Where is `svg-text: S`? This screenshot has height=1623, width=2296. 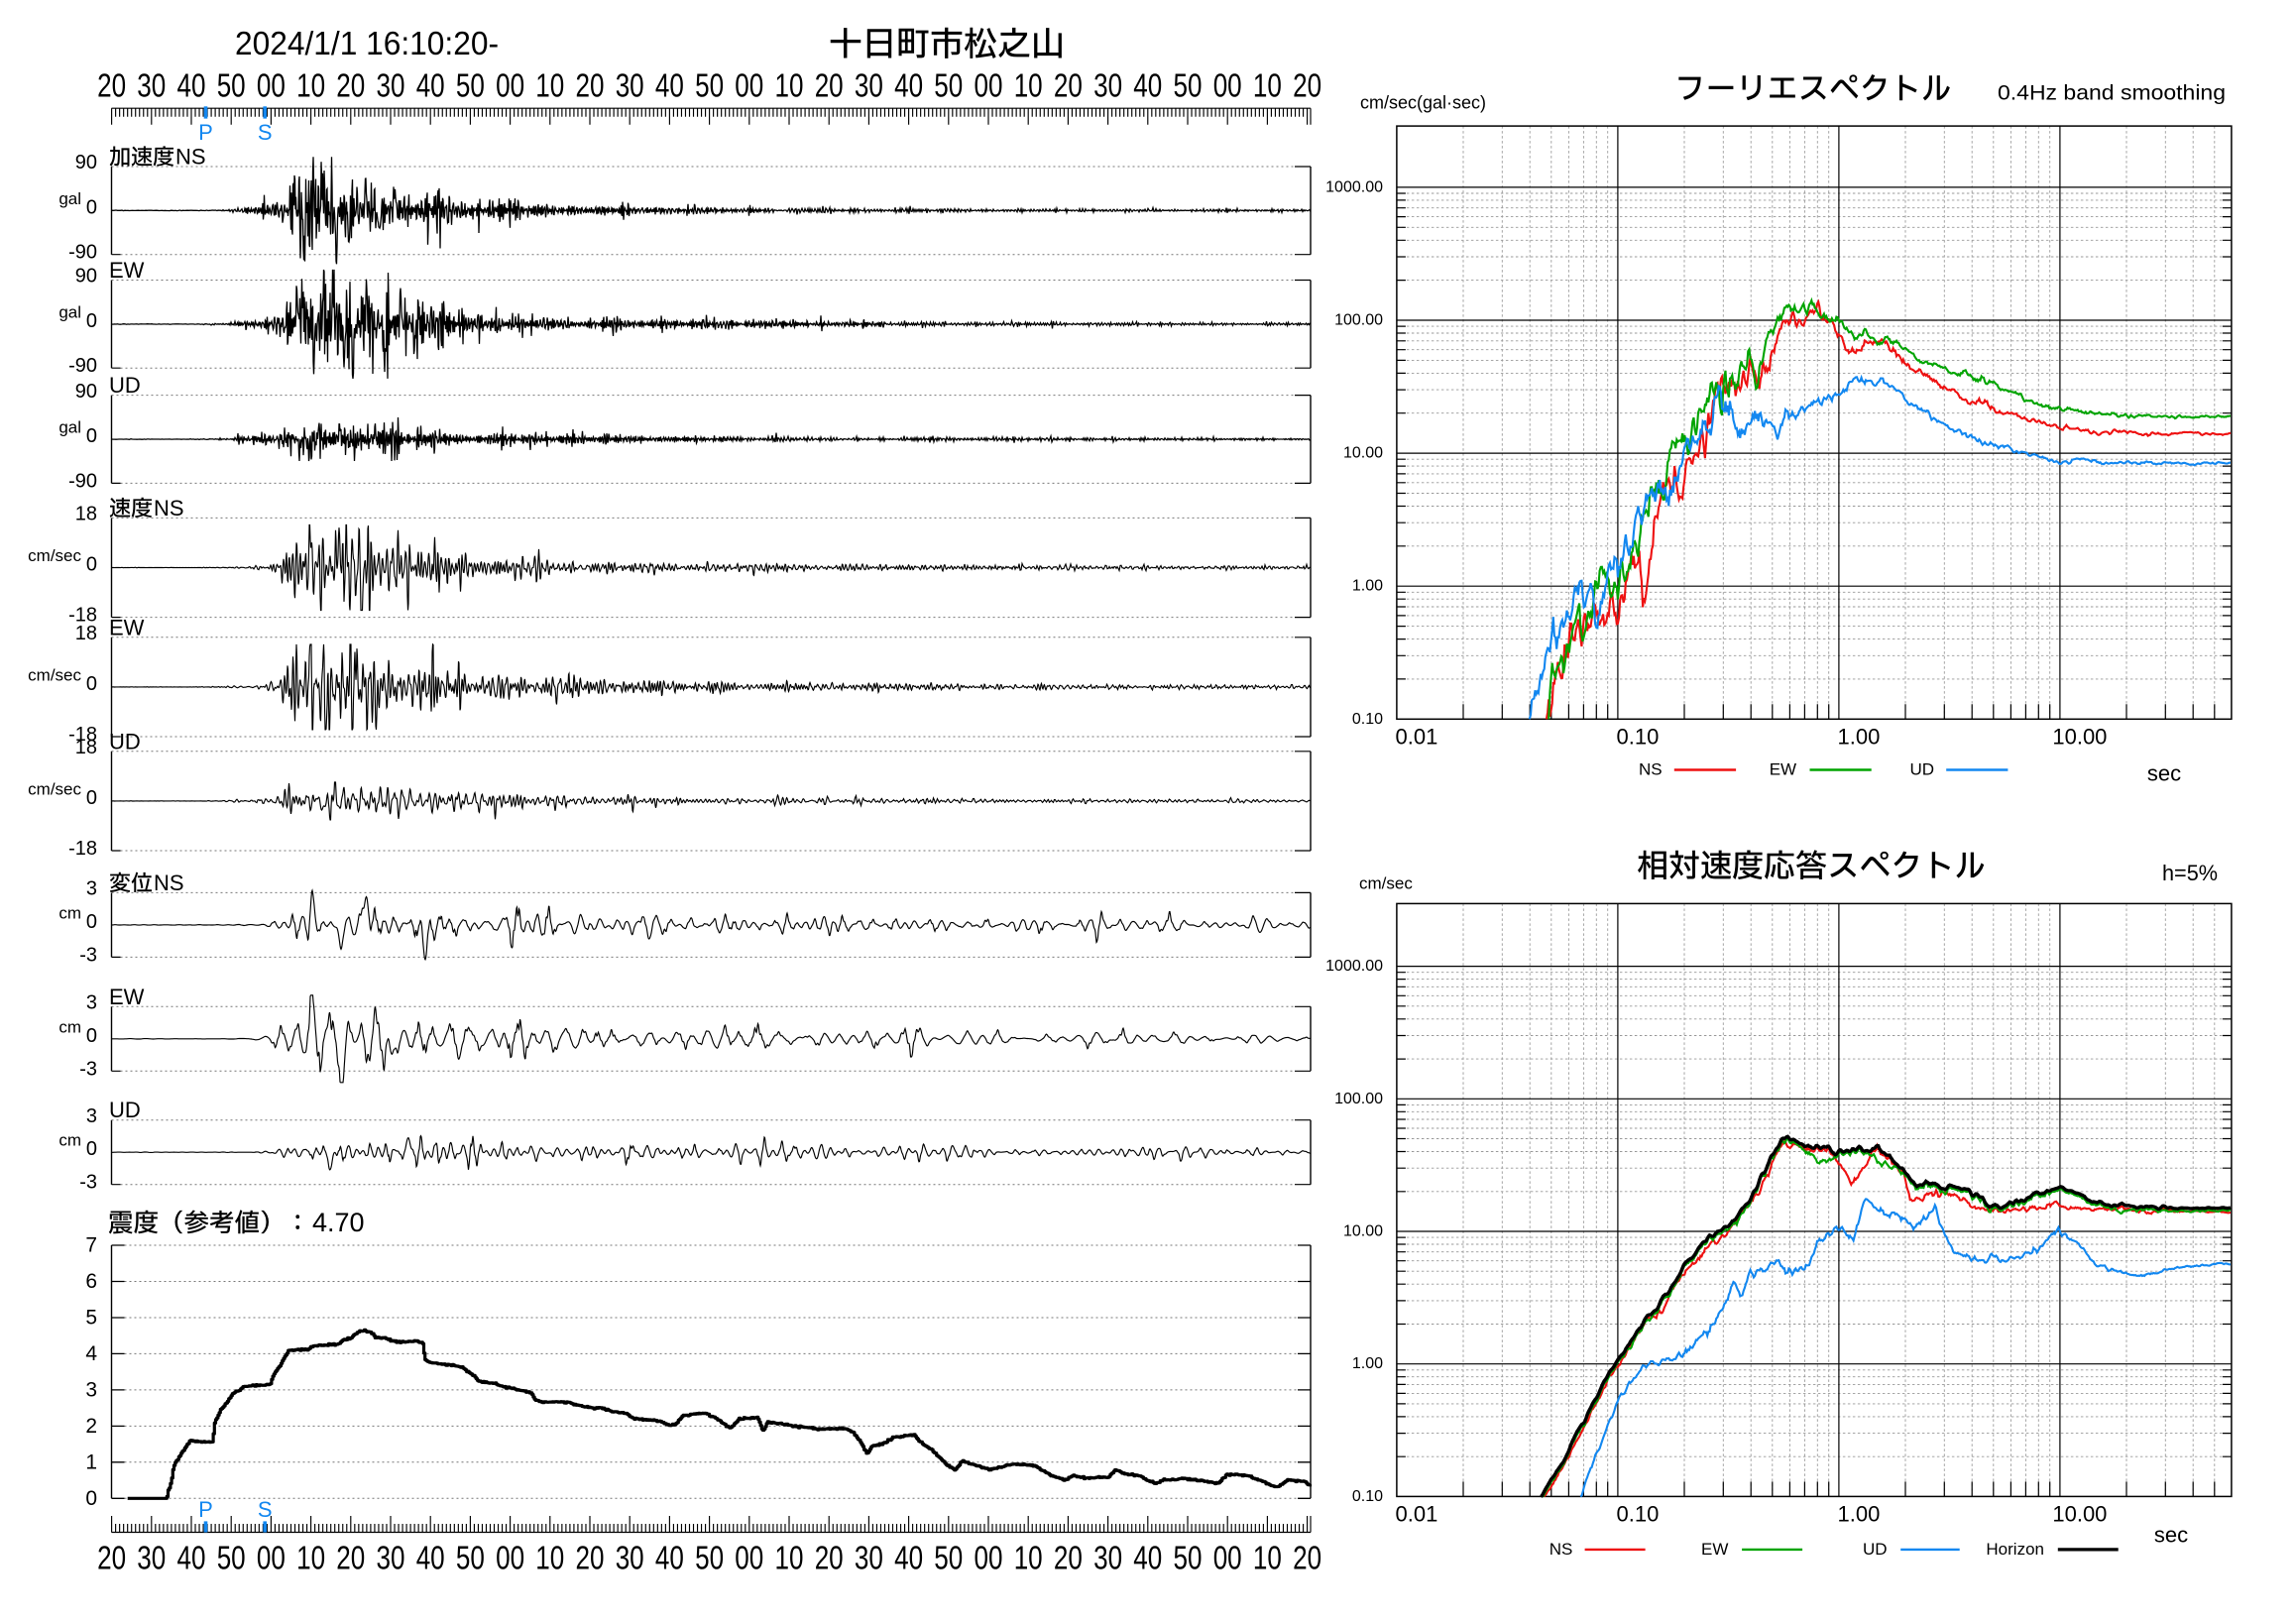 svg-text: S is located at coordinates (265, 132).